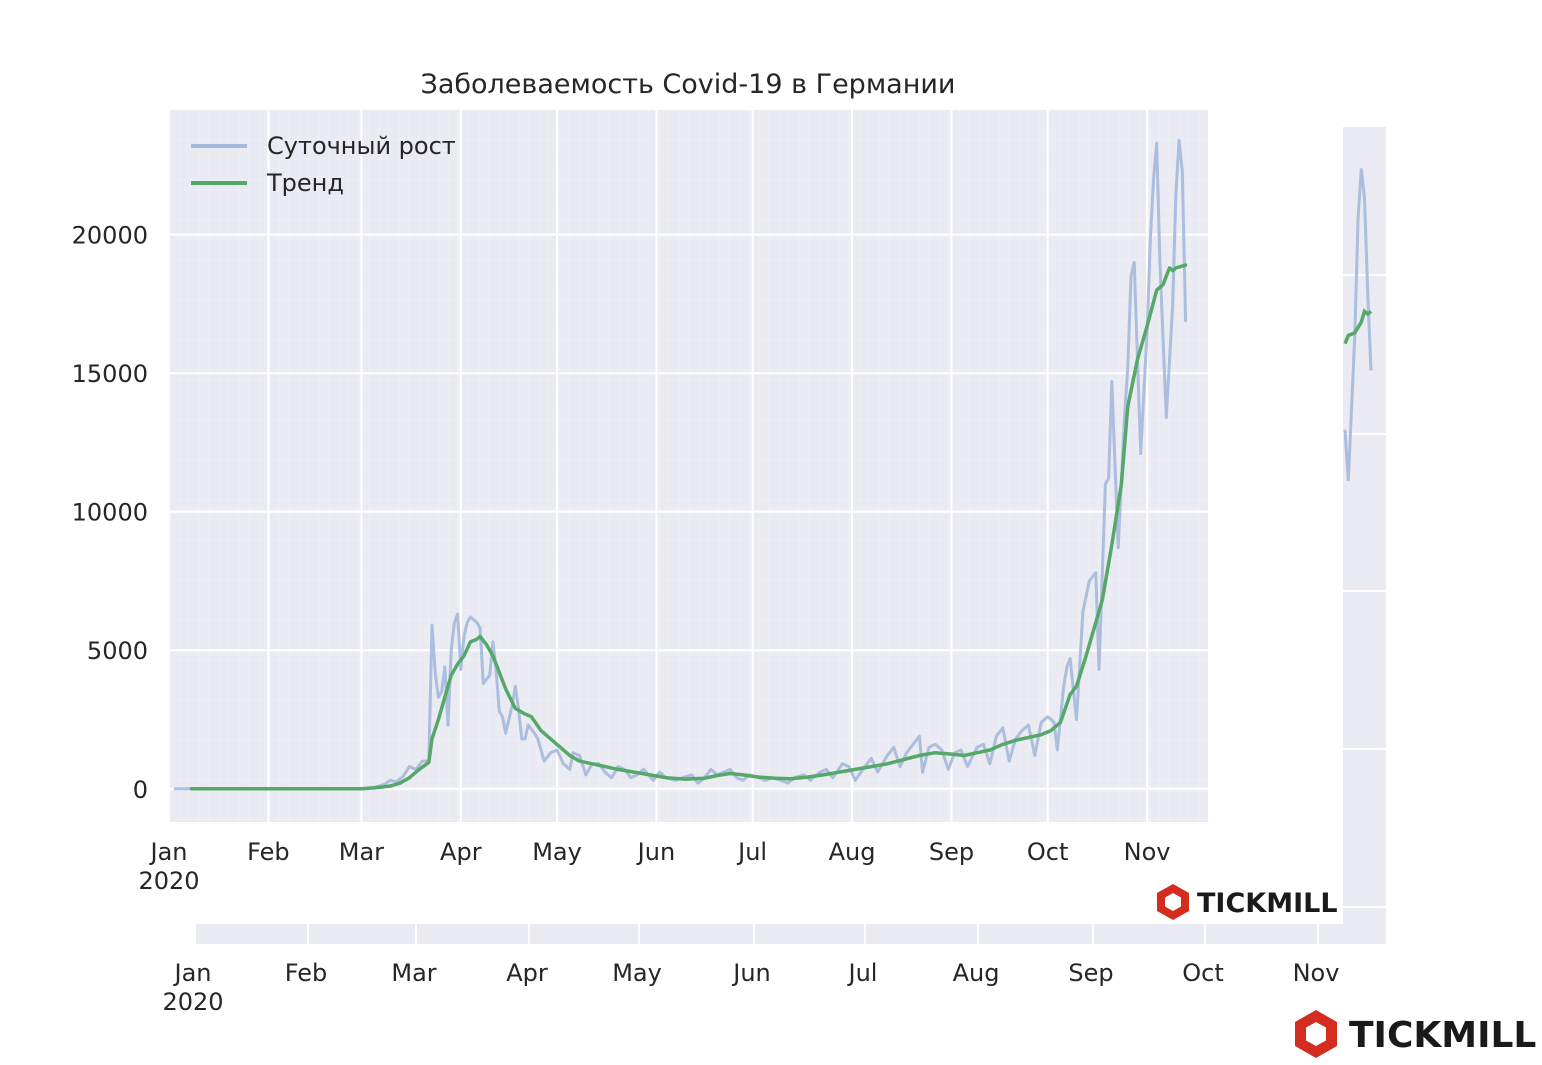 This screenshot has height=1065, width=1542. I want to click on x-tick-label: Jan, so click(168, 852).